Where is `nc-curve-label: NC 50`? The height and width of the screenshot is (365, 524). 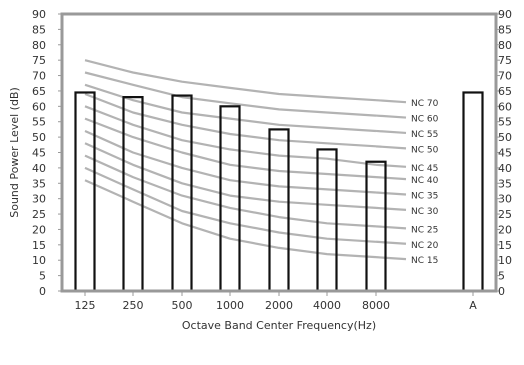 nc-curve-label: NC 50 is located at coordinates (425, 150).